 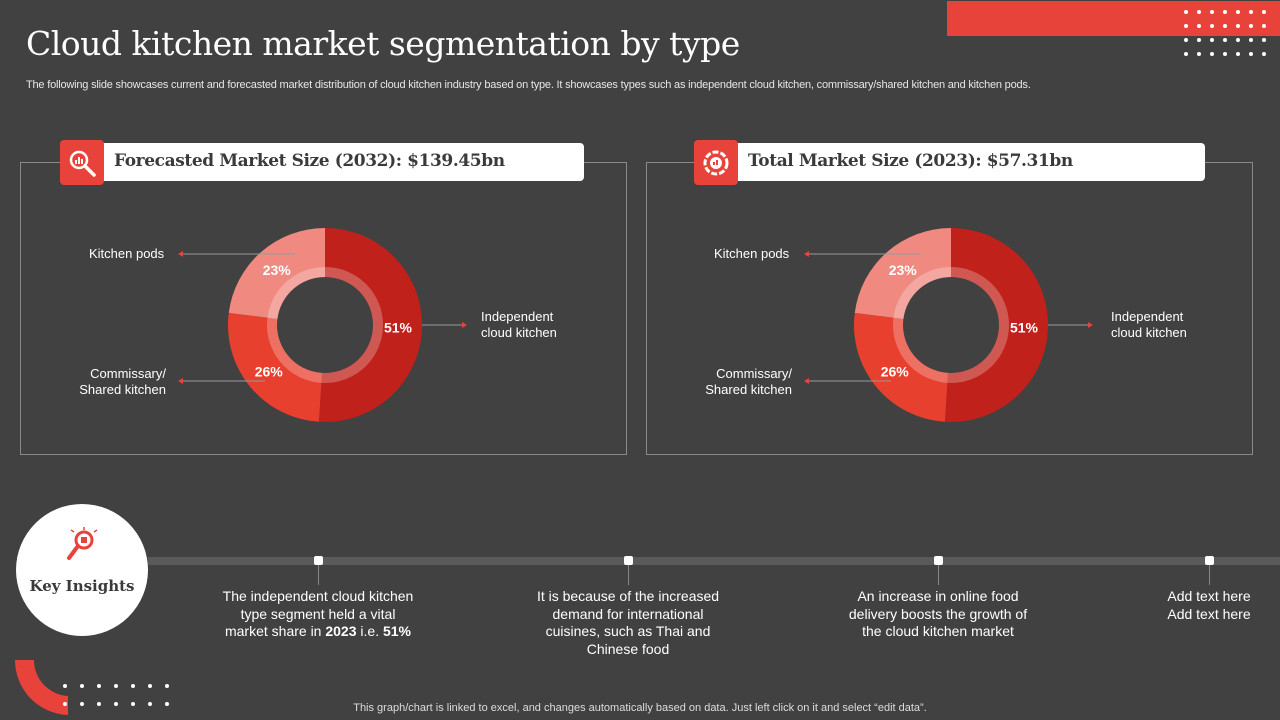 I want to click on decorative-quarter-ring, so click(x=41, y=687).